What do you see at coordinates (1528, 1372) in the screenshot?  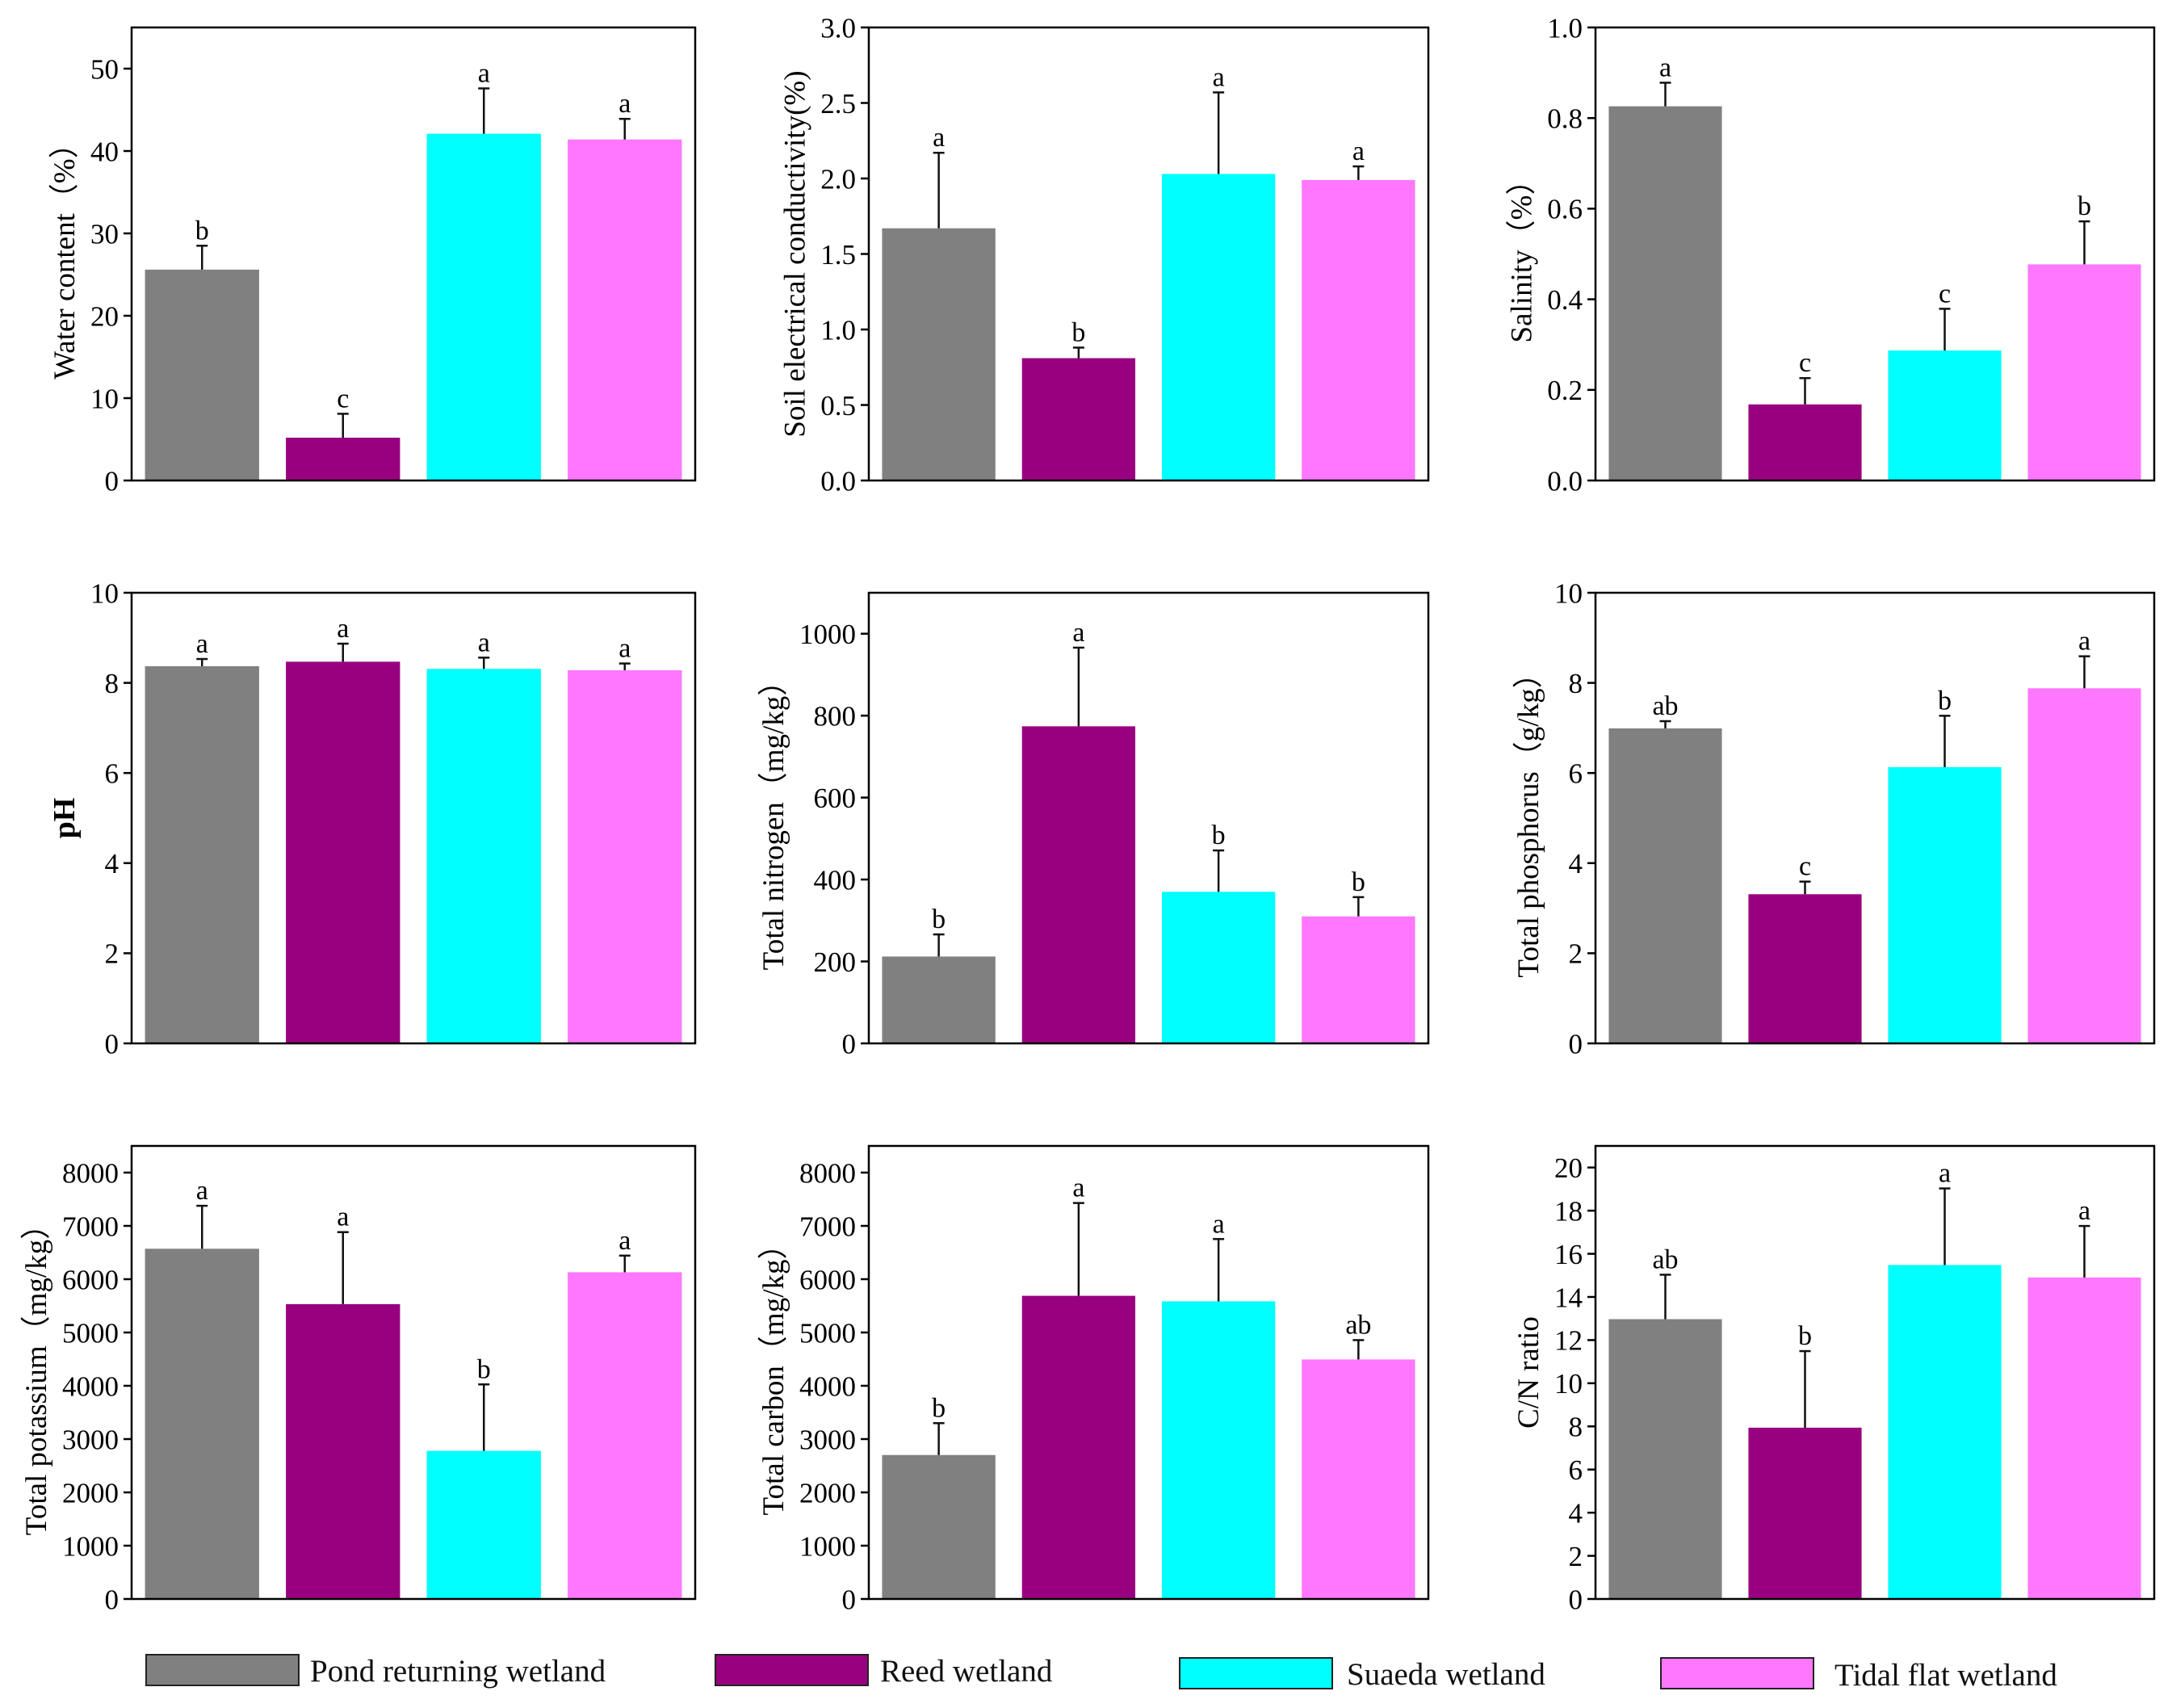 I see `y-axis-label: C/N ratio` at bounding box center [1528, 1372].